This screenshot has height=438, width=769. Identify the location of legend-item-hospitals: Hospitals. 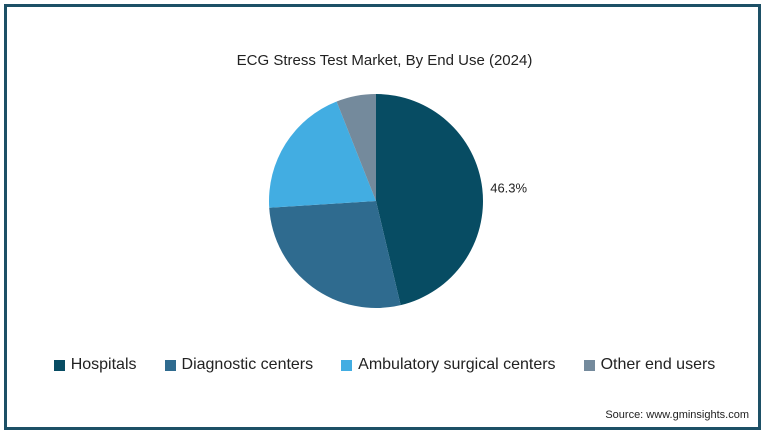
(95, 365).